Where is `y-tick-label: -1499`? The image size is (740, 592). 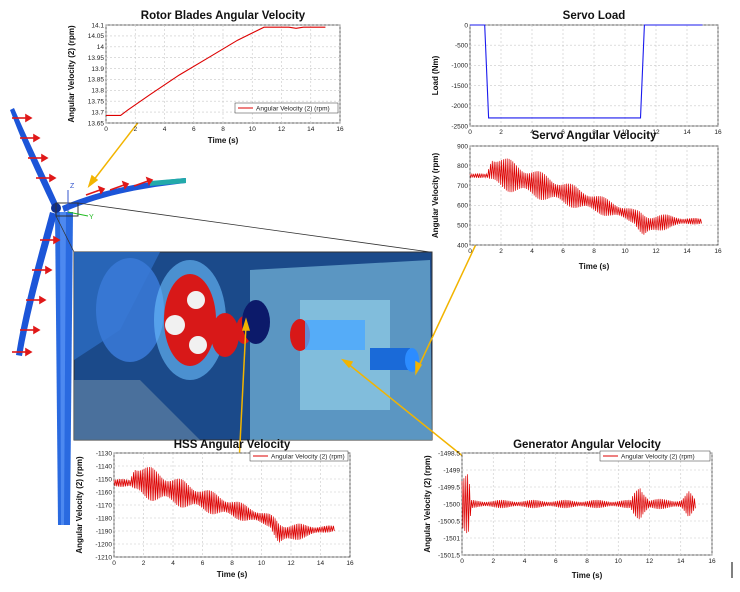 y-tick-label: -1499 is located at coordinates (451, 470).